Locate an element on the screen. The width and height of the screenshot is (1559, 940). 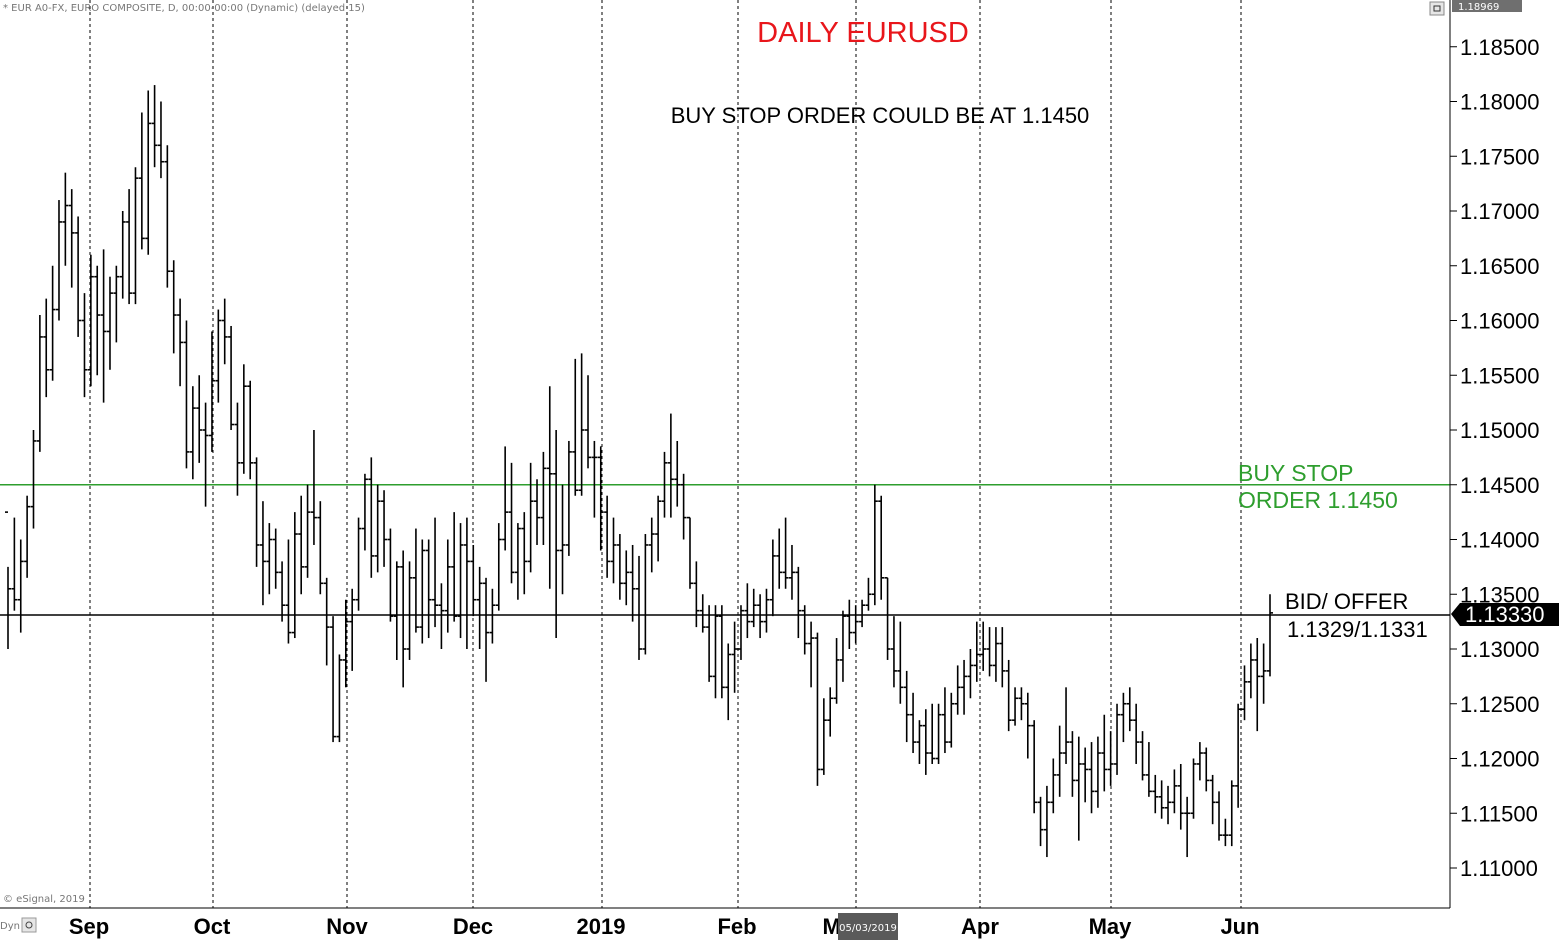
settings-icon is located at coordinates (29, 925).